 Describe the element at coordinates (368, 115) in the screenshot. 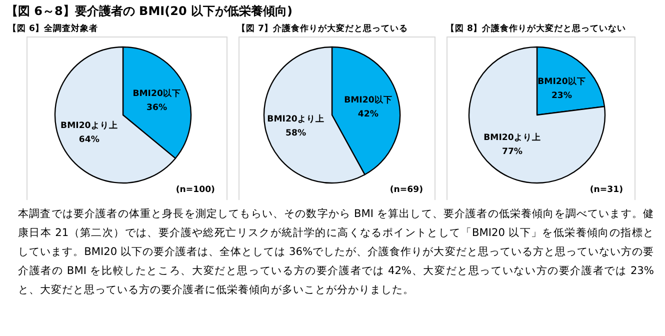

I see `data-label: 42%` at that location.